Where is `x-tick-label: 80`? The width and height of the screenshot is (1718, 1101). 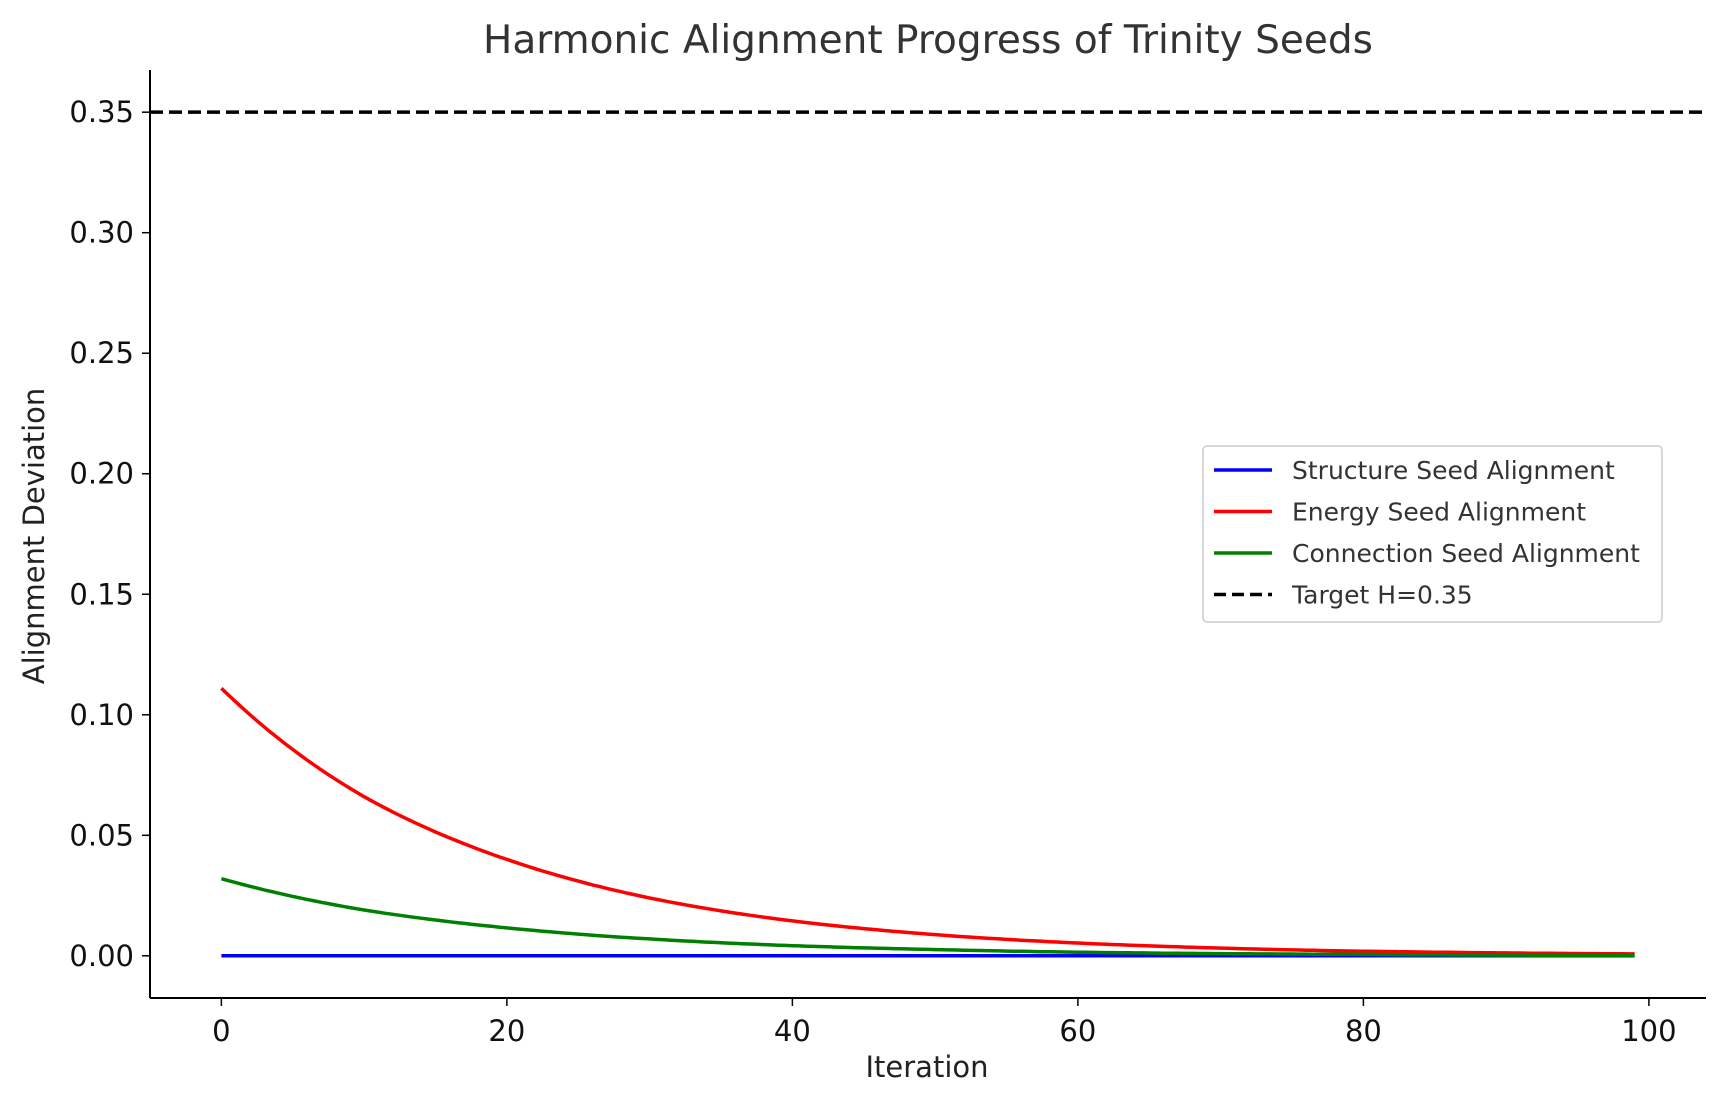
x-tick-label: 80 is located at coordinates (1363, 1031).